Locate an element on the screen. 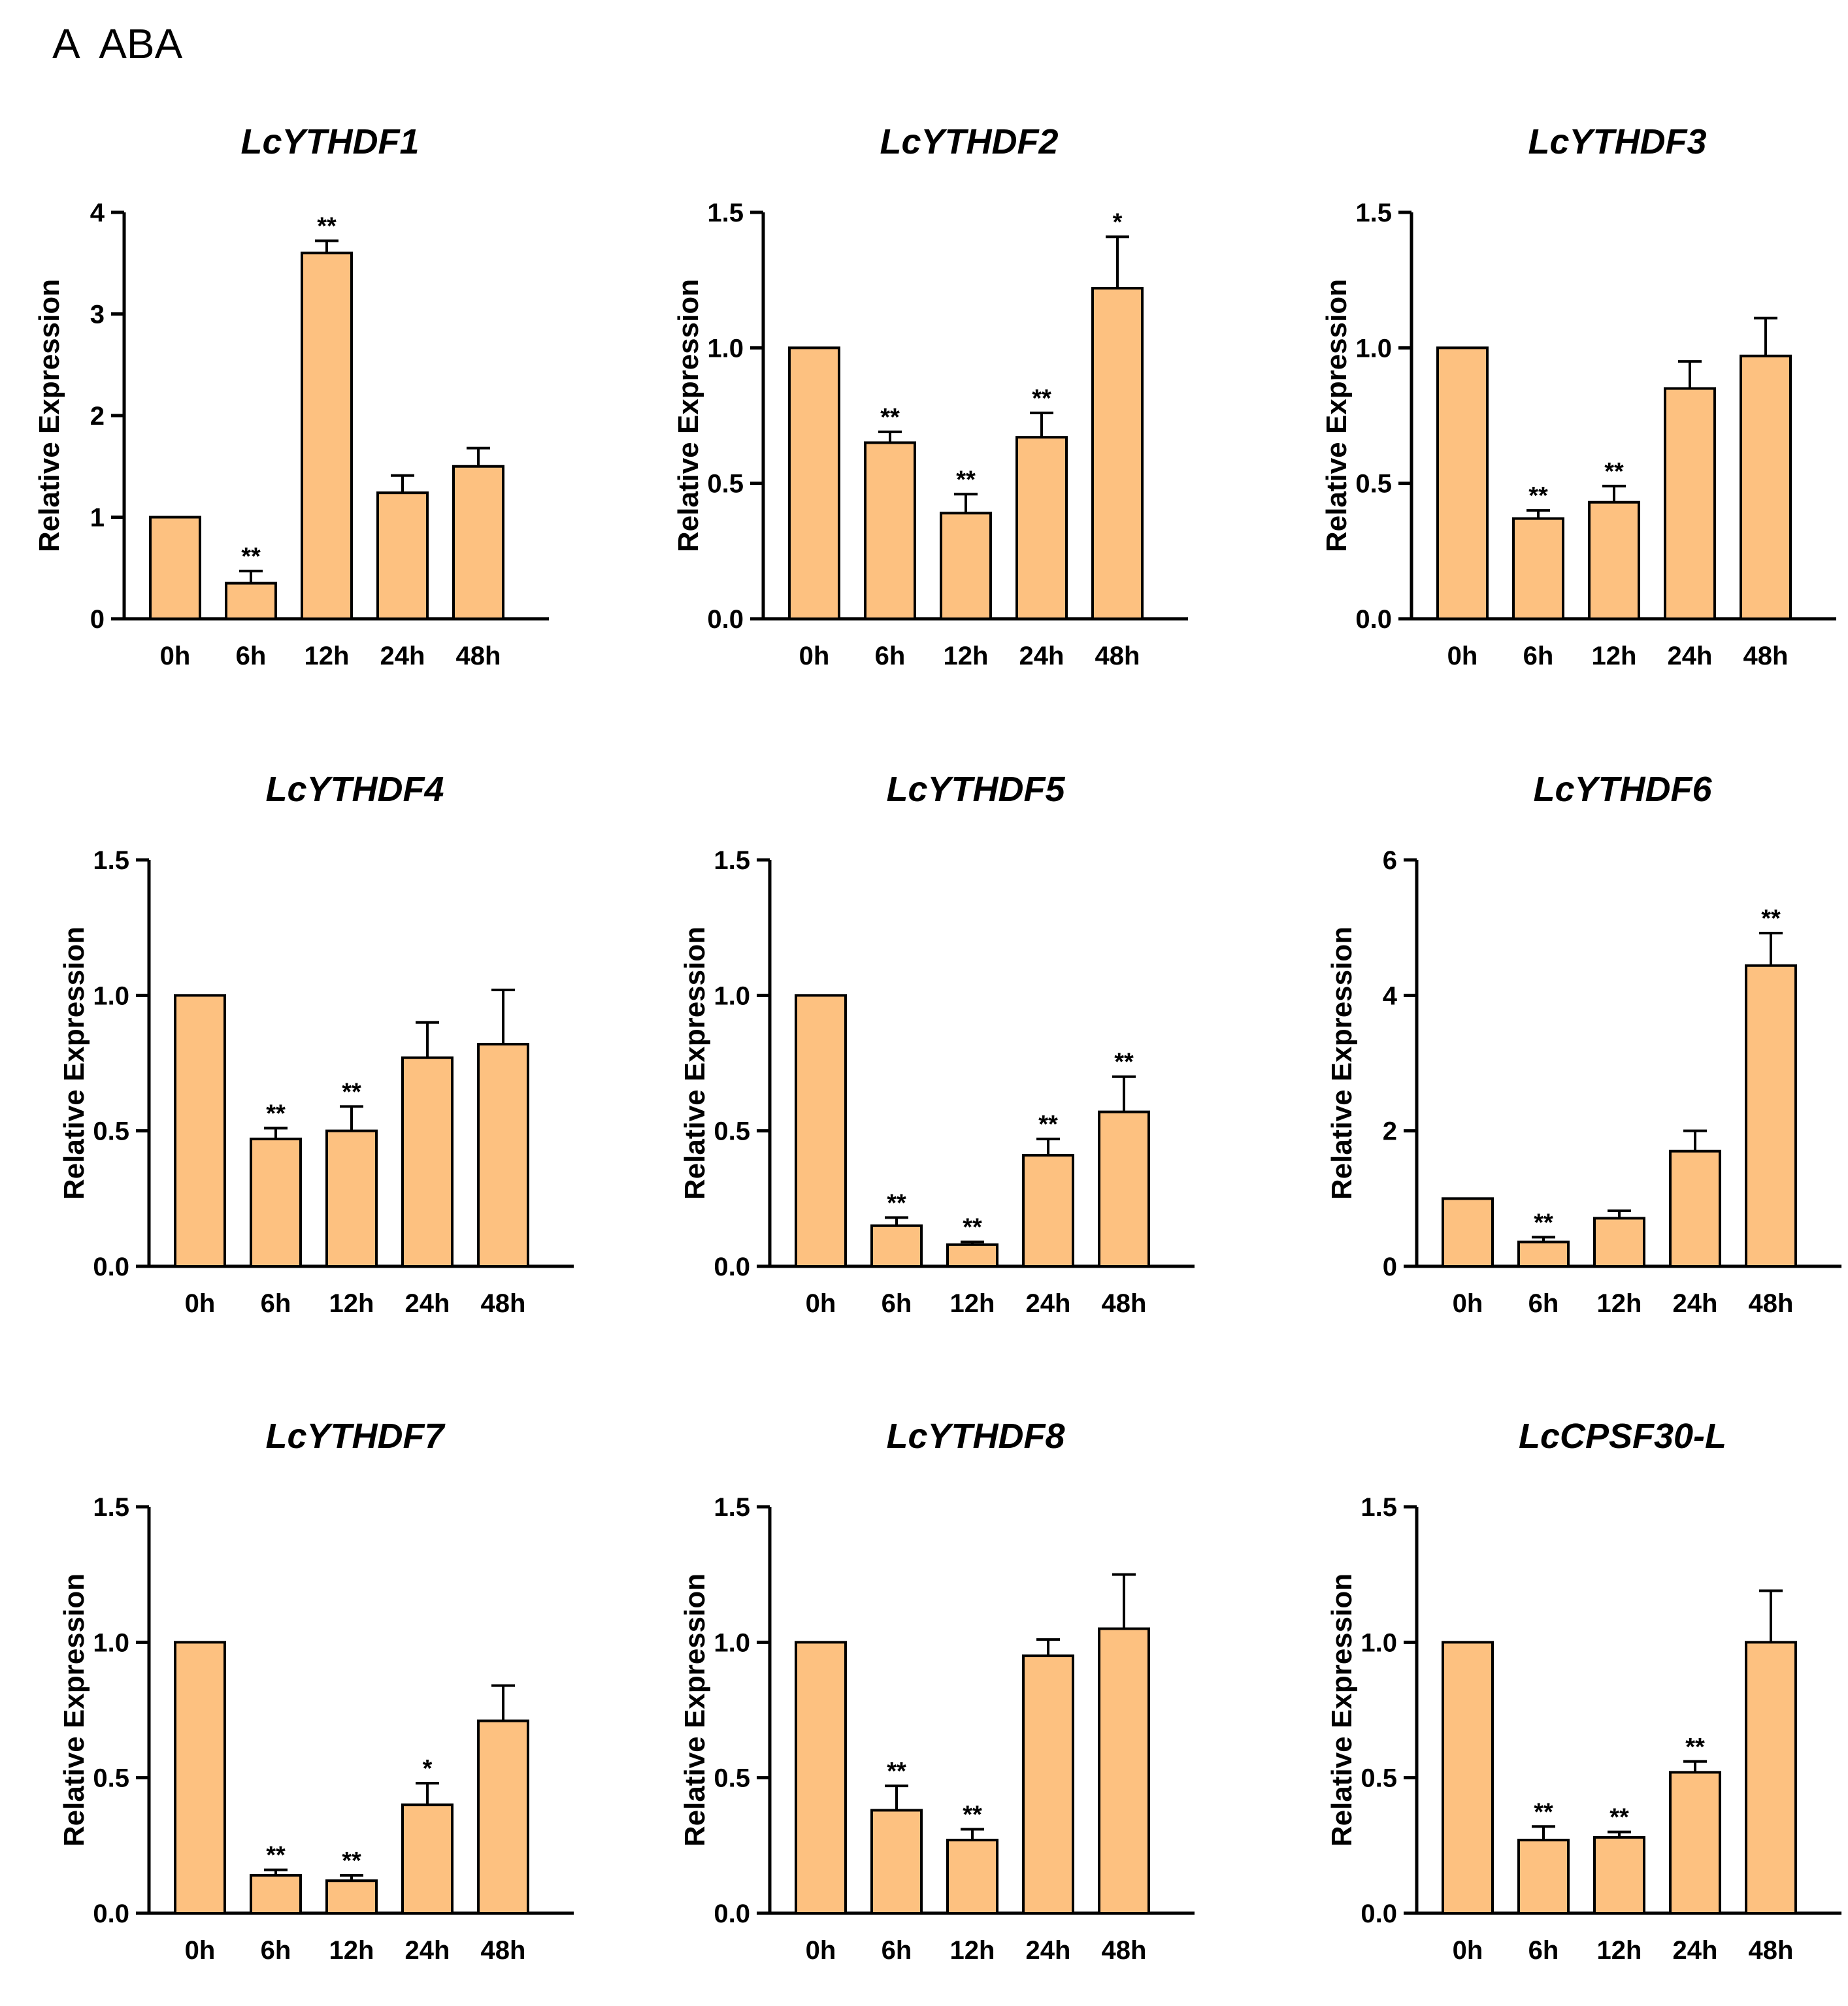  y-tick-label: 0 is located at coordinates (1390, 1267).